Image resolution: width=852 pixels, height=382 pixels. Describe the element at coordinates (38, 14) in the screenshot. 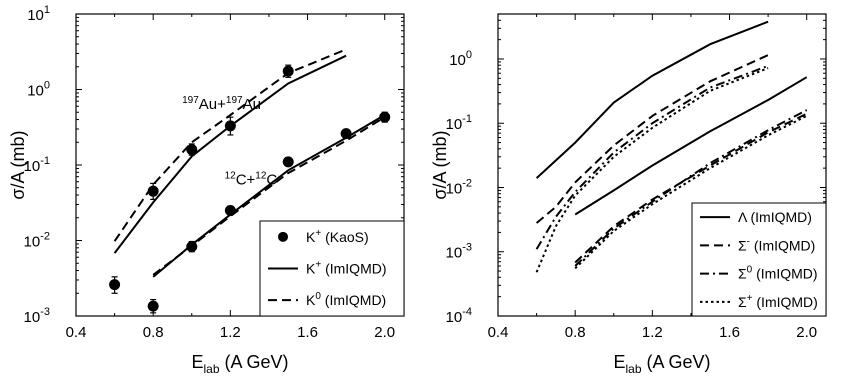

I see `y-tick-label: 10¹` at that location.